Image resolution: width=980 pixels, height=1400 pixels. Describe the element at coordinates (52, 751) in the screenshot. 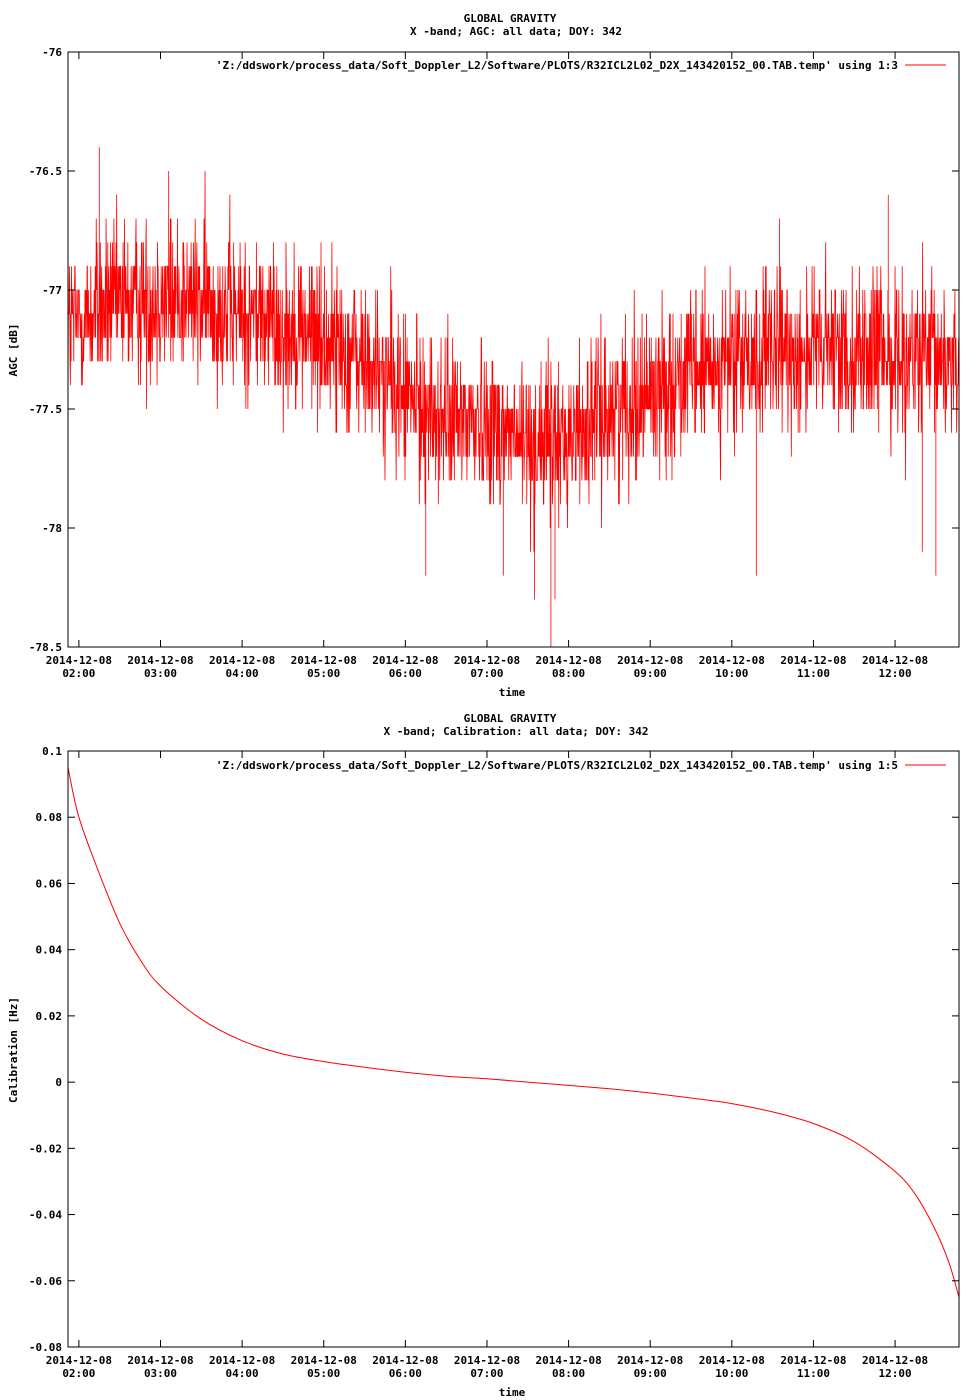

I see `y-tick-label: 0.1` at that location.